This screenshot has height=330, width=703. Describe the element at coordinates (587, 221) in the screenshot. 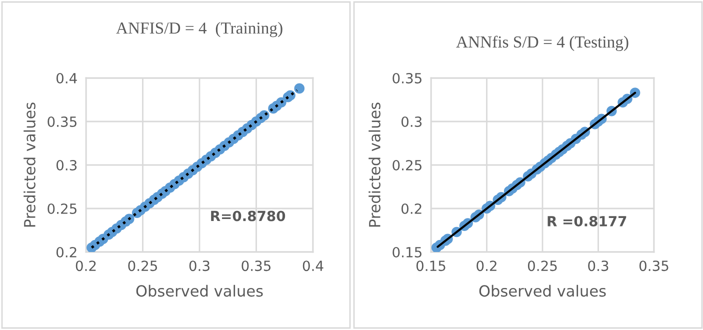

I see `annotation: R =0.8177` at that location.